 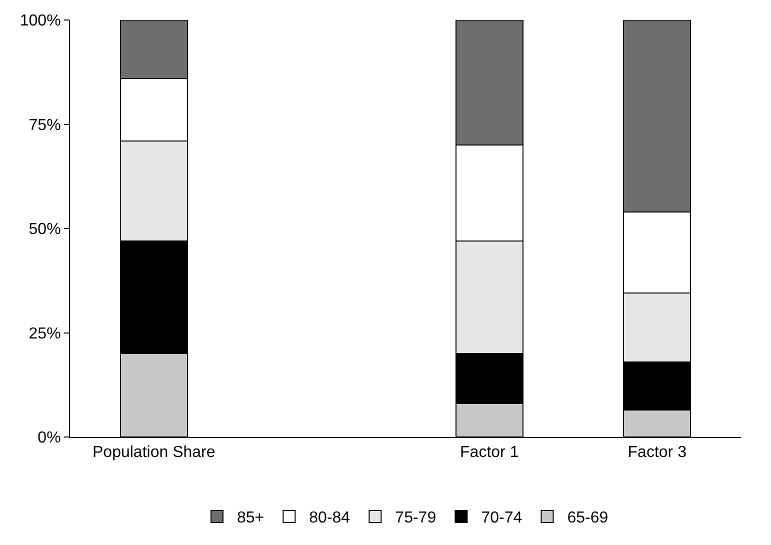 I want to click on x-tick-label: Factor 3, so click(x=657, y=453).